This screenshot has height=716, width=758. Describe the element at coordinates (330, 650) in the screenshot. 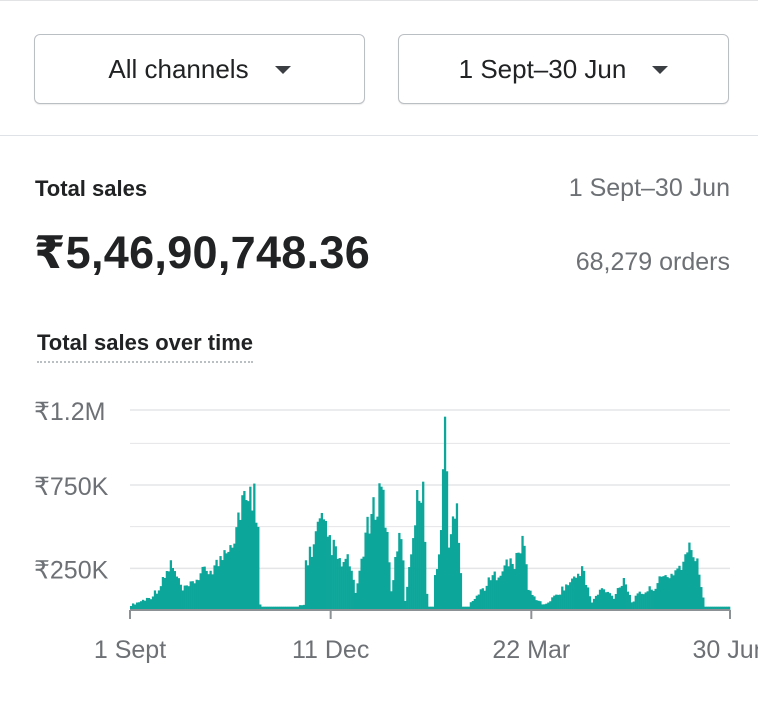

I see `x-tick-label: 11 Dec` at that location.